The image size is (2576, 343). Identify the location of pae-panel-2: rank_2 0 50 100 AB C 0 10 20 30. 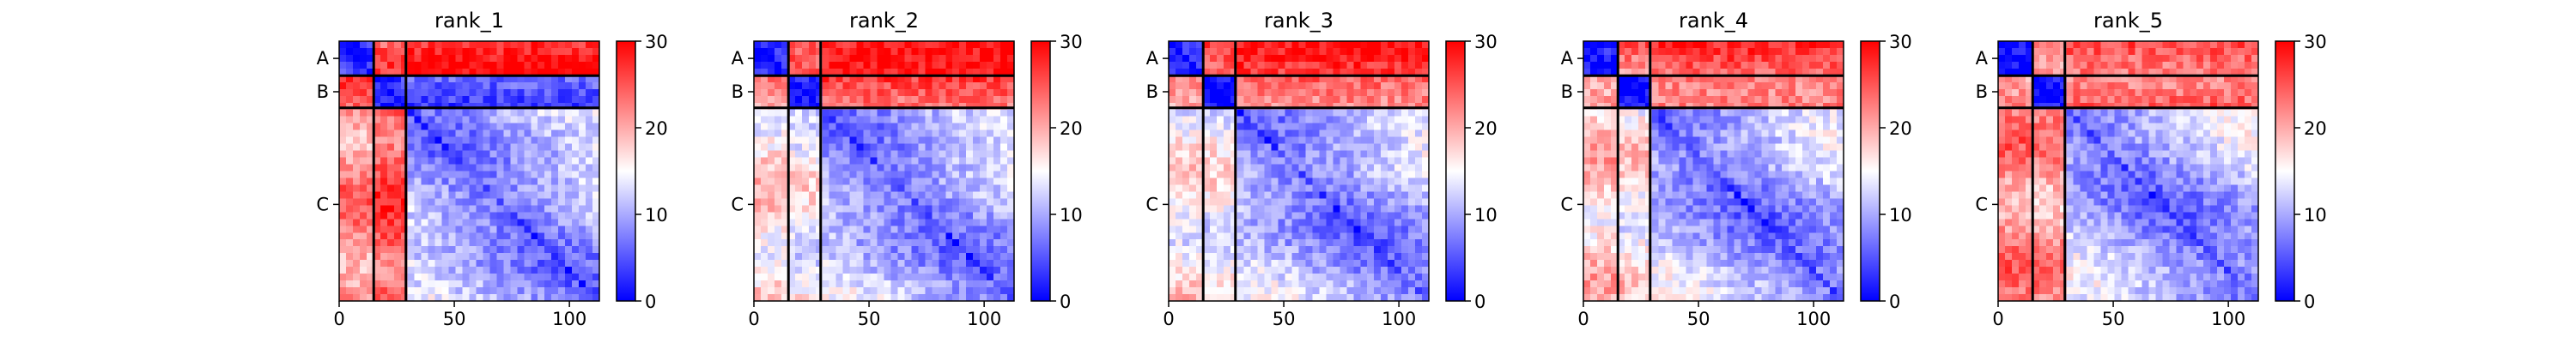
(907, 169).